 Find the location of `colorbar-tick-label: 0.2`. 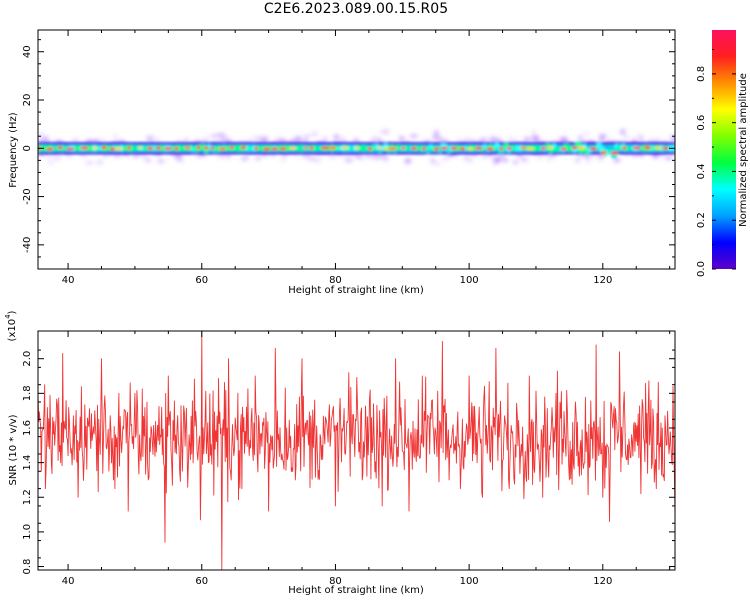

colorbar-tick-label: 0.2 is located at coordinates (701, 220).